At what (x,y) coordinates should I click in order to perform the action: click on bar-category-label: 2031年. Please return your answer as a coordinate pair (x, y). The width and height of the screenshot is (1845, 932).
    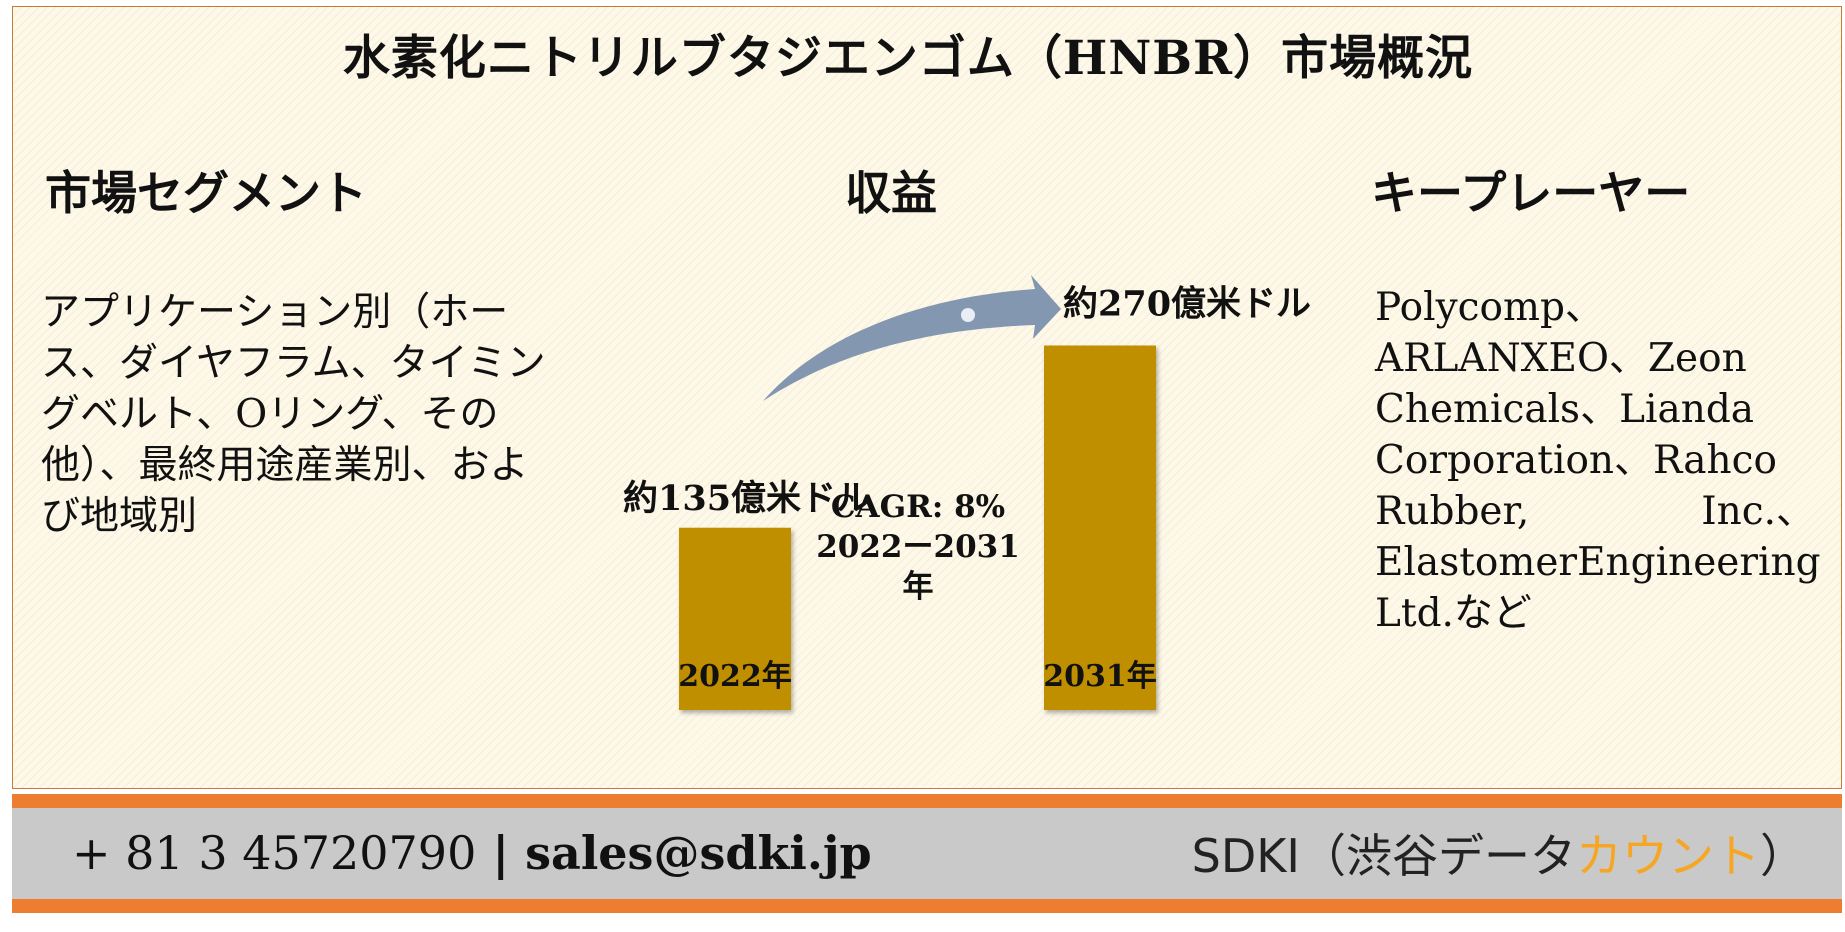
    Looking at the image, I should click on (1100, 676).